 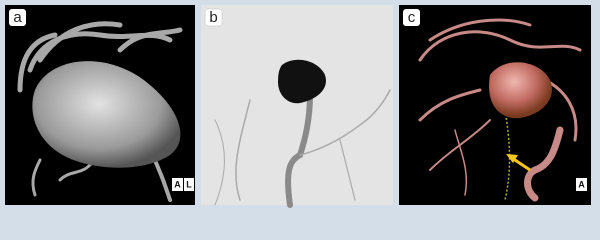 I want to click on aneurysm-a, so click(x=106, y=114).